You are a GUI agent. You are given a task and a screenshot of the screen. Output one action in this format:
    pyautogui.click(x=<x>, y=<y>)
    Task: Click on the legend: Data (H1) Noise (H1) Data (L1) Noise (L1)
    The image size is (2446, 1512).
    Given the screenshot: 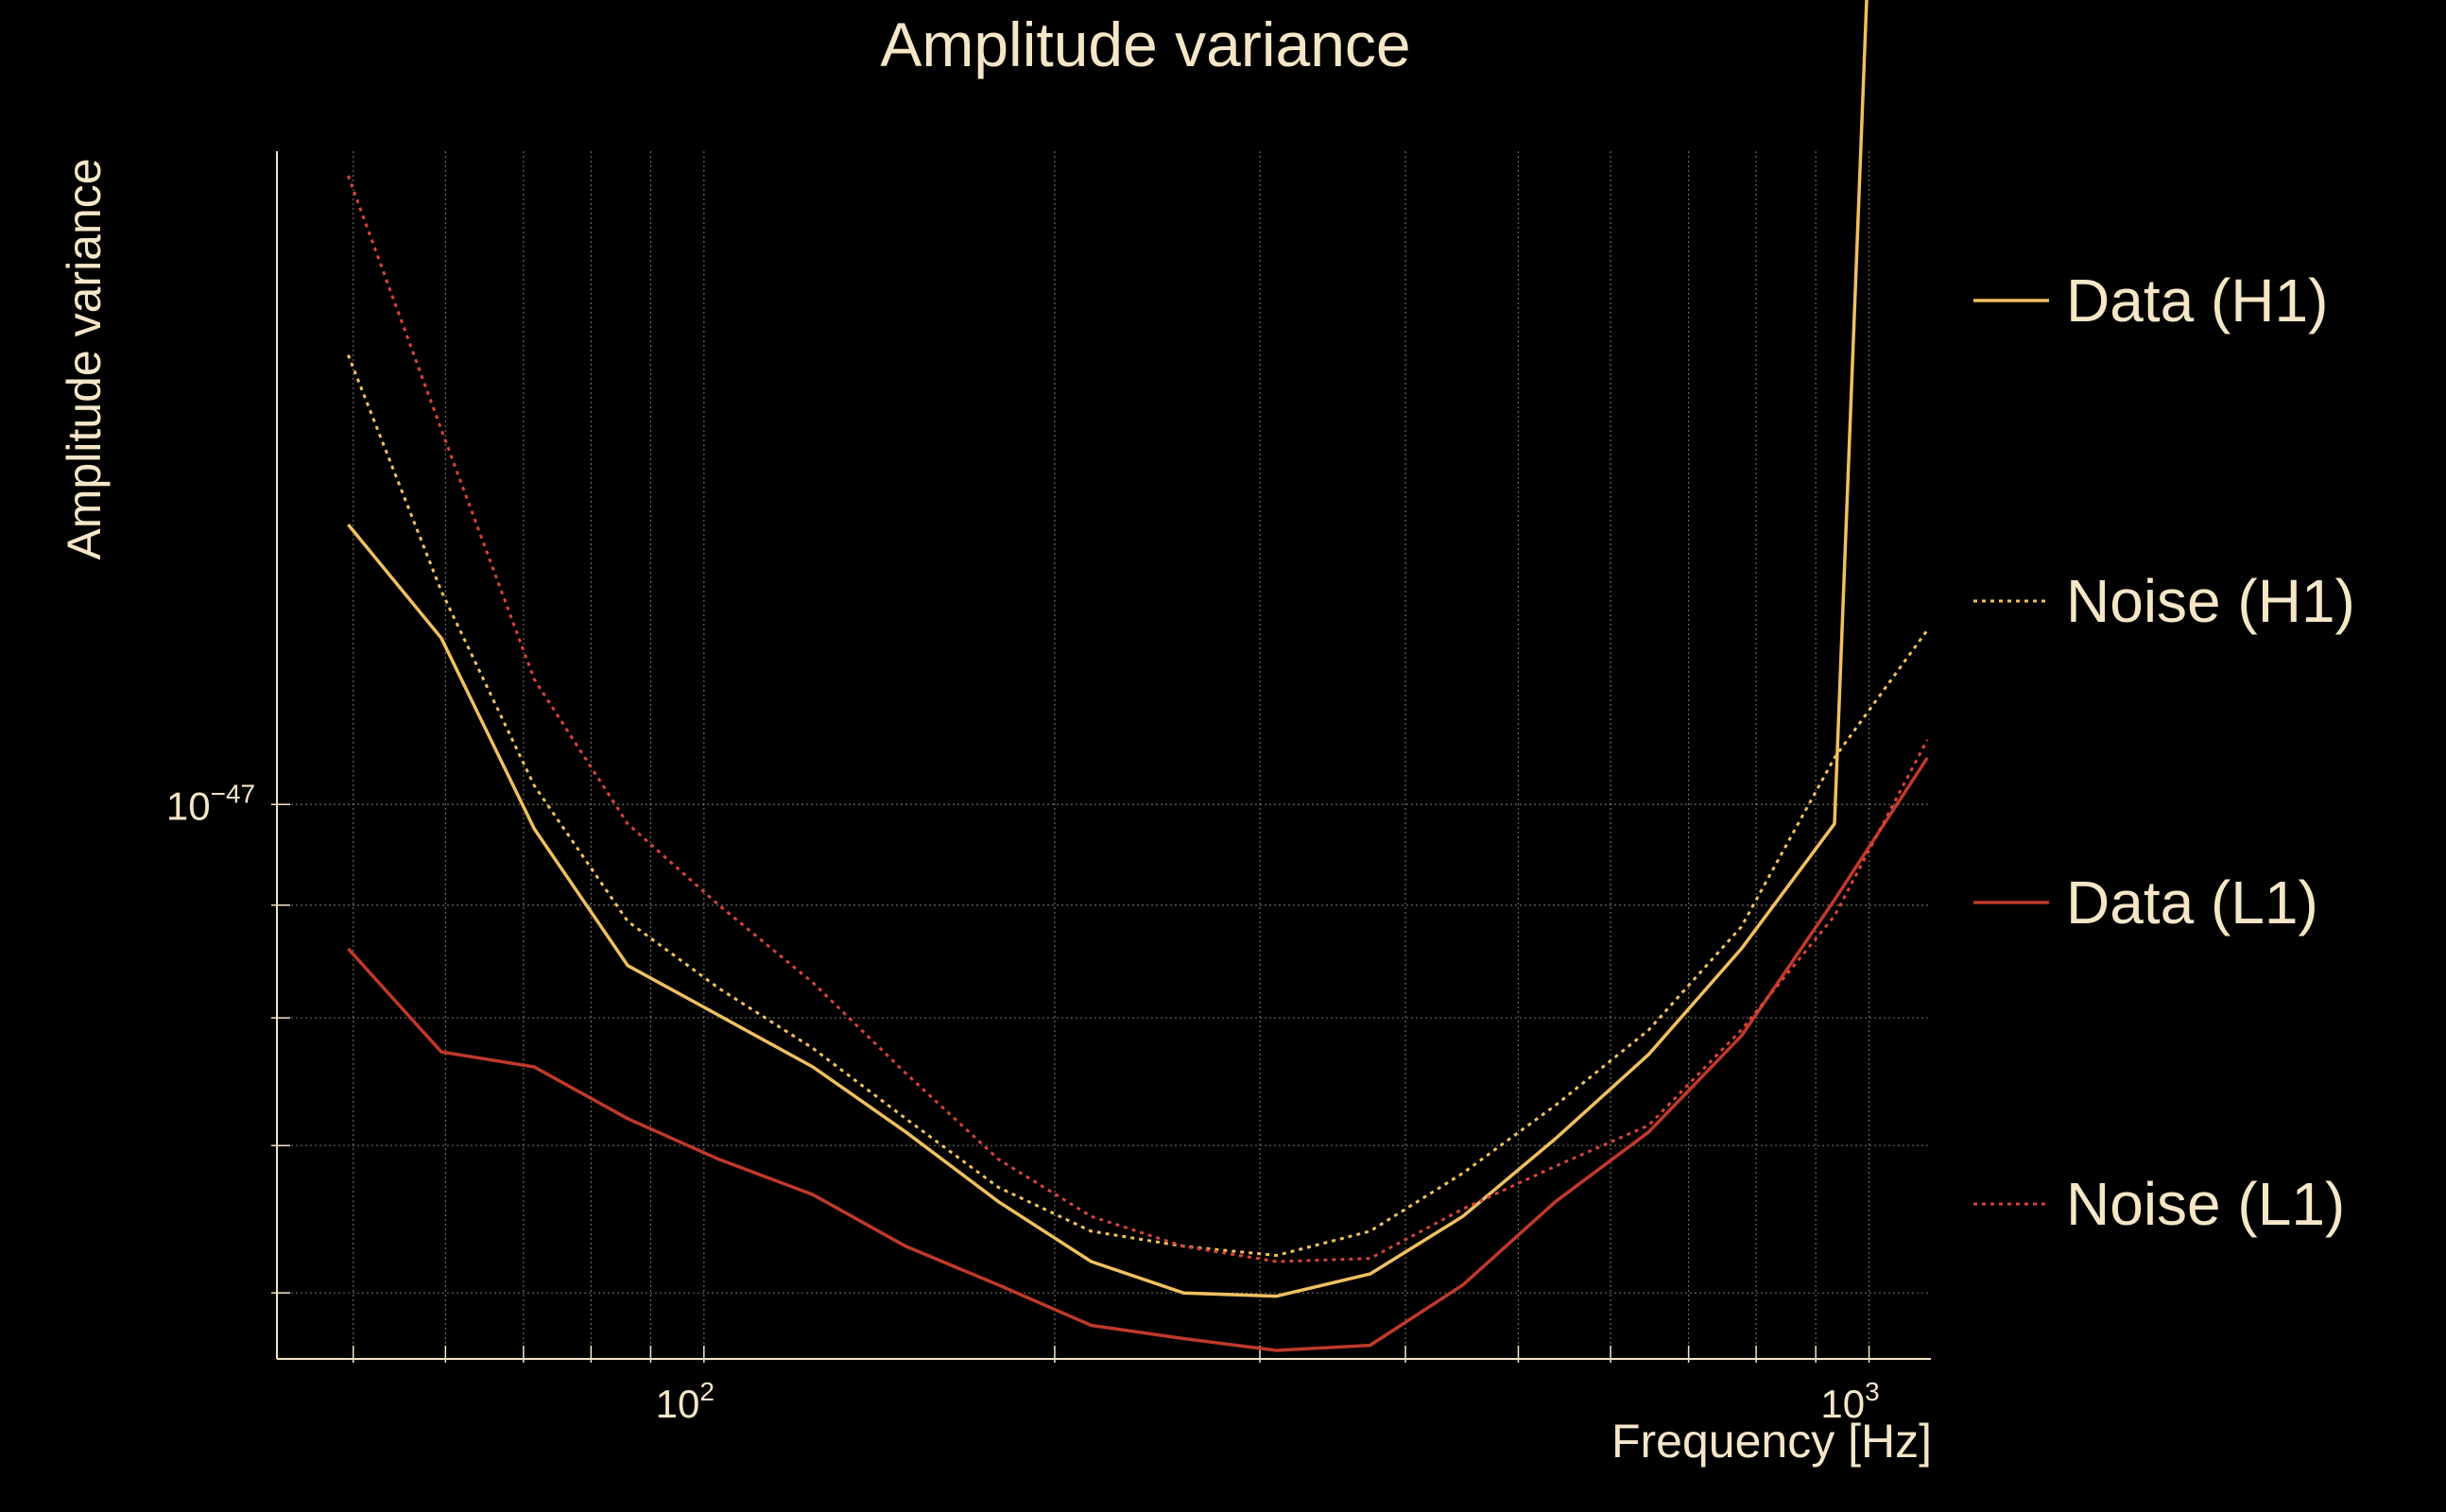 What is the action you would take?
    pyautogui.click(x=2164, y=752)
    